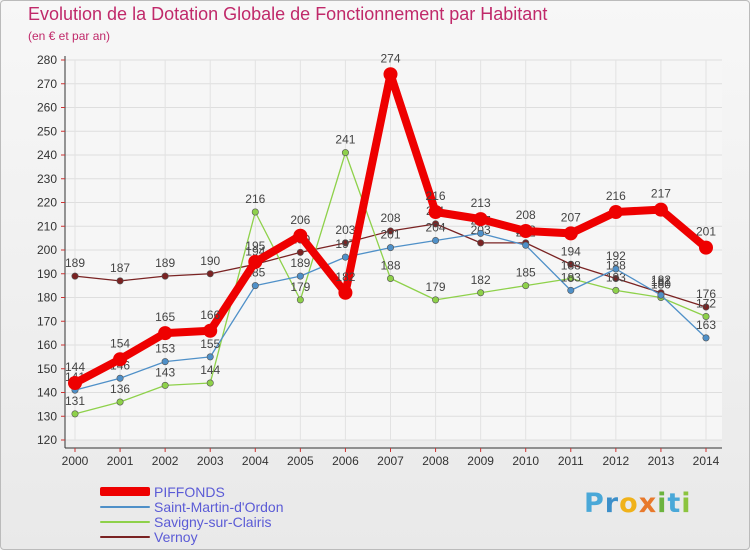  Describe the element at coordinates (47, 345) in the screenshot. I see `y-tick-label: 160` at that location.